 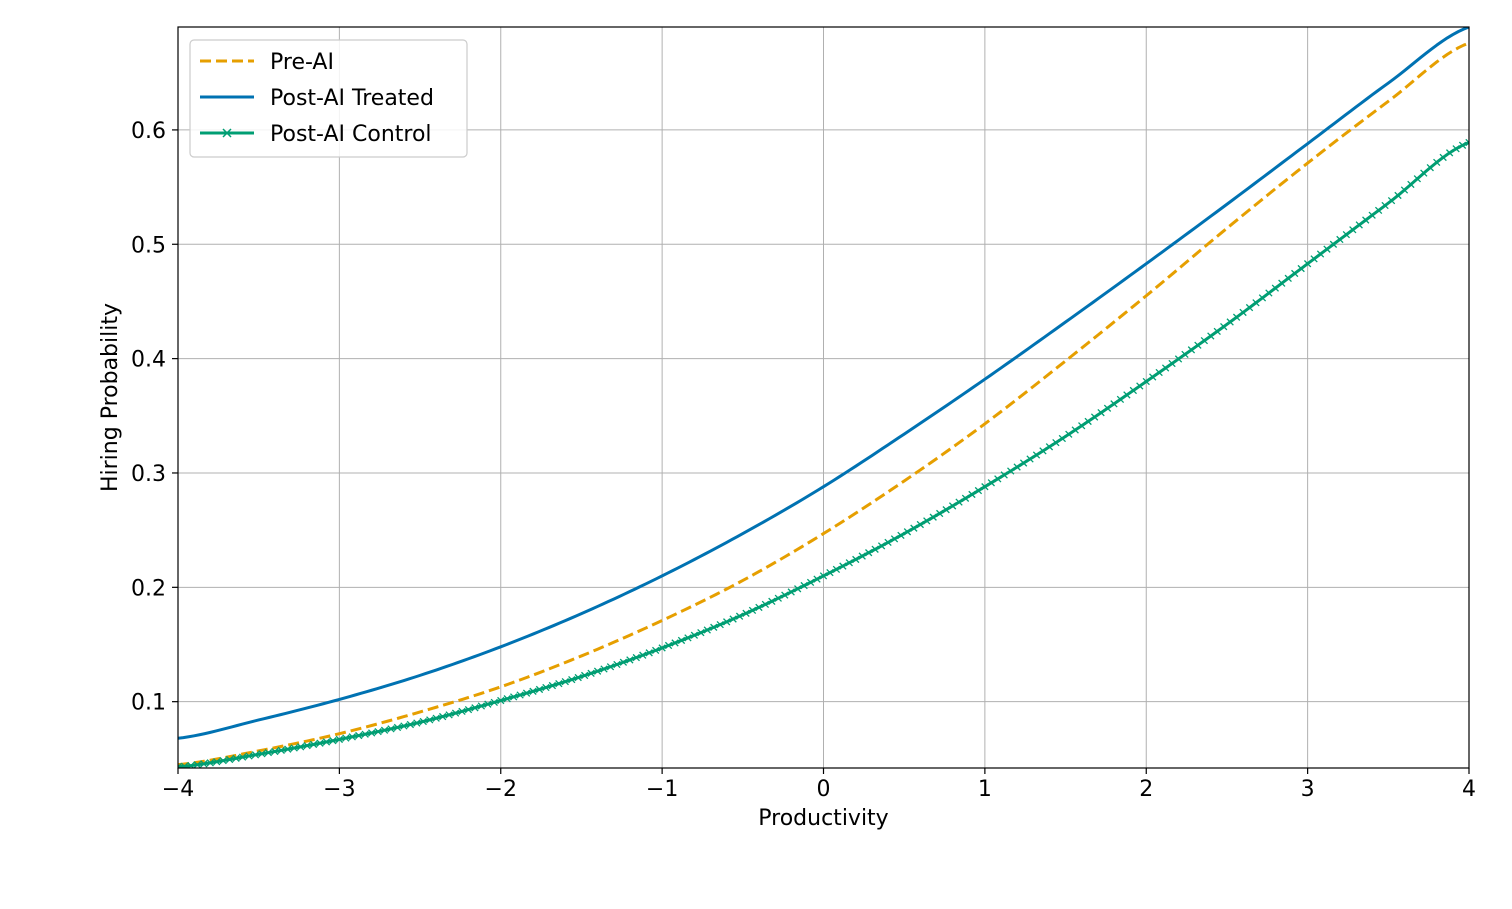 What do you see at coordinates (1469, 789) in the screenshot?
I see `x-tick-label: 4` at bounding box center [1469, 789].